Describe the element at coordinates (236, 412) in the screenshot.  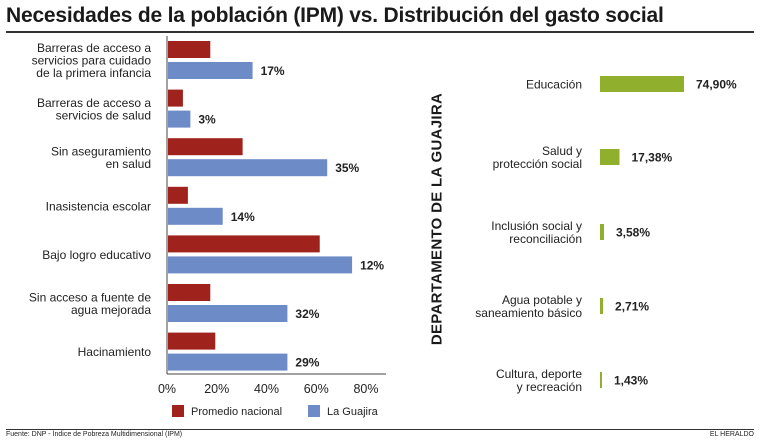
I see `legend-label: Promedio nacional` at that location.